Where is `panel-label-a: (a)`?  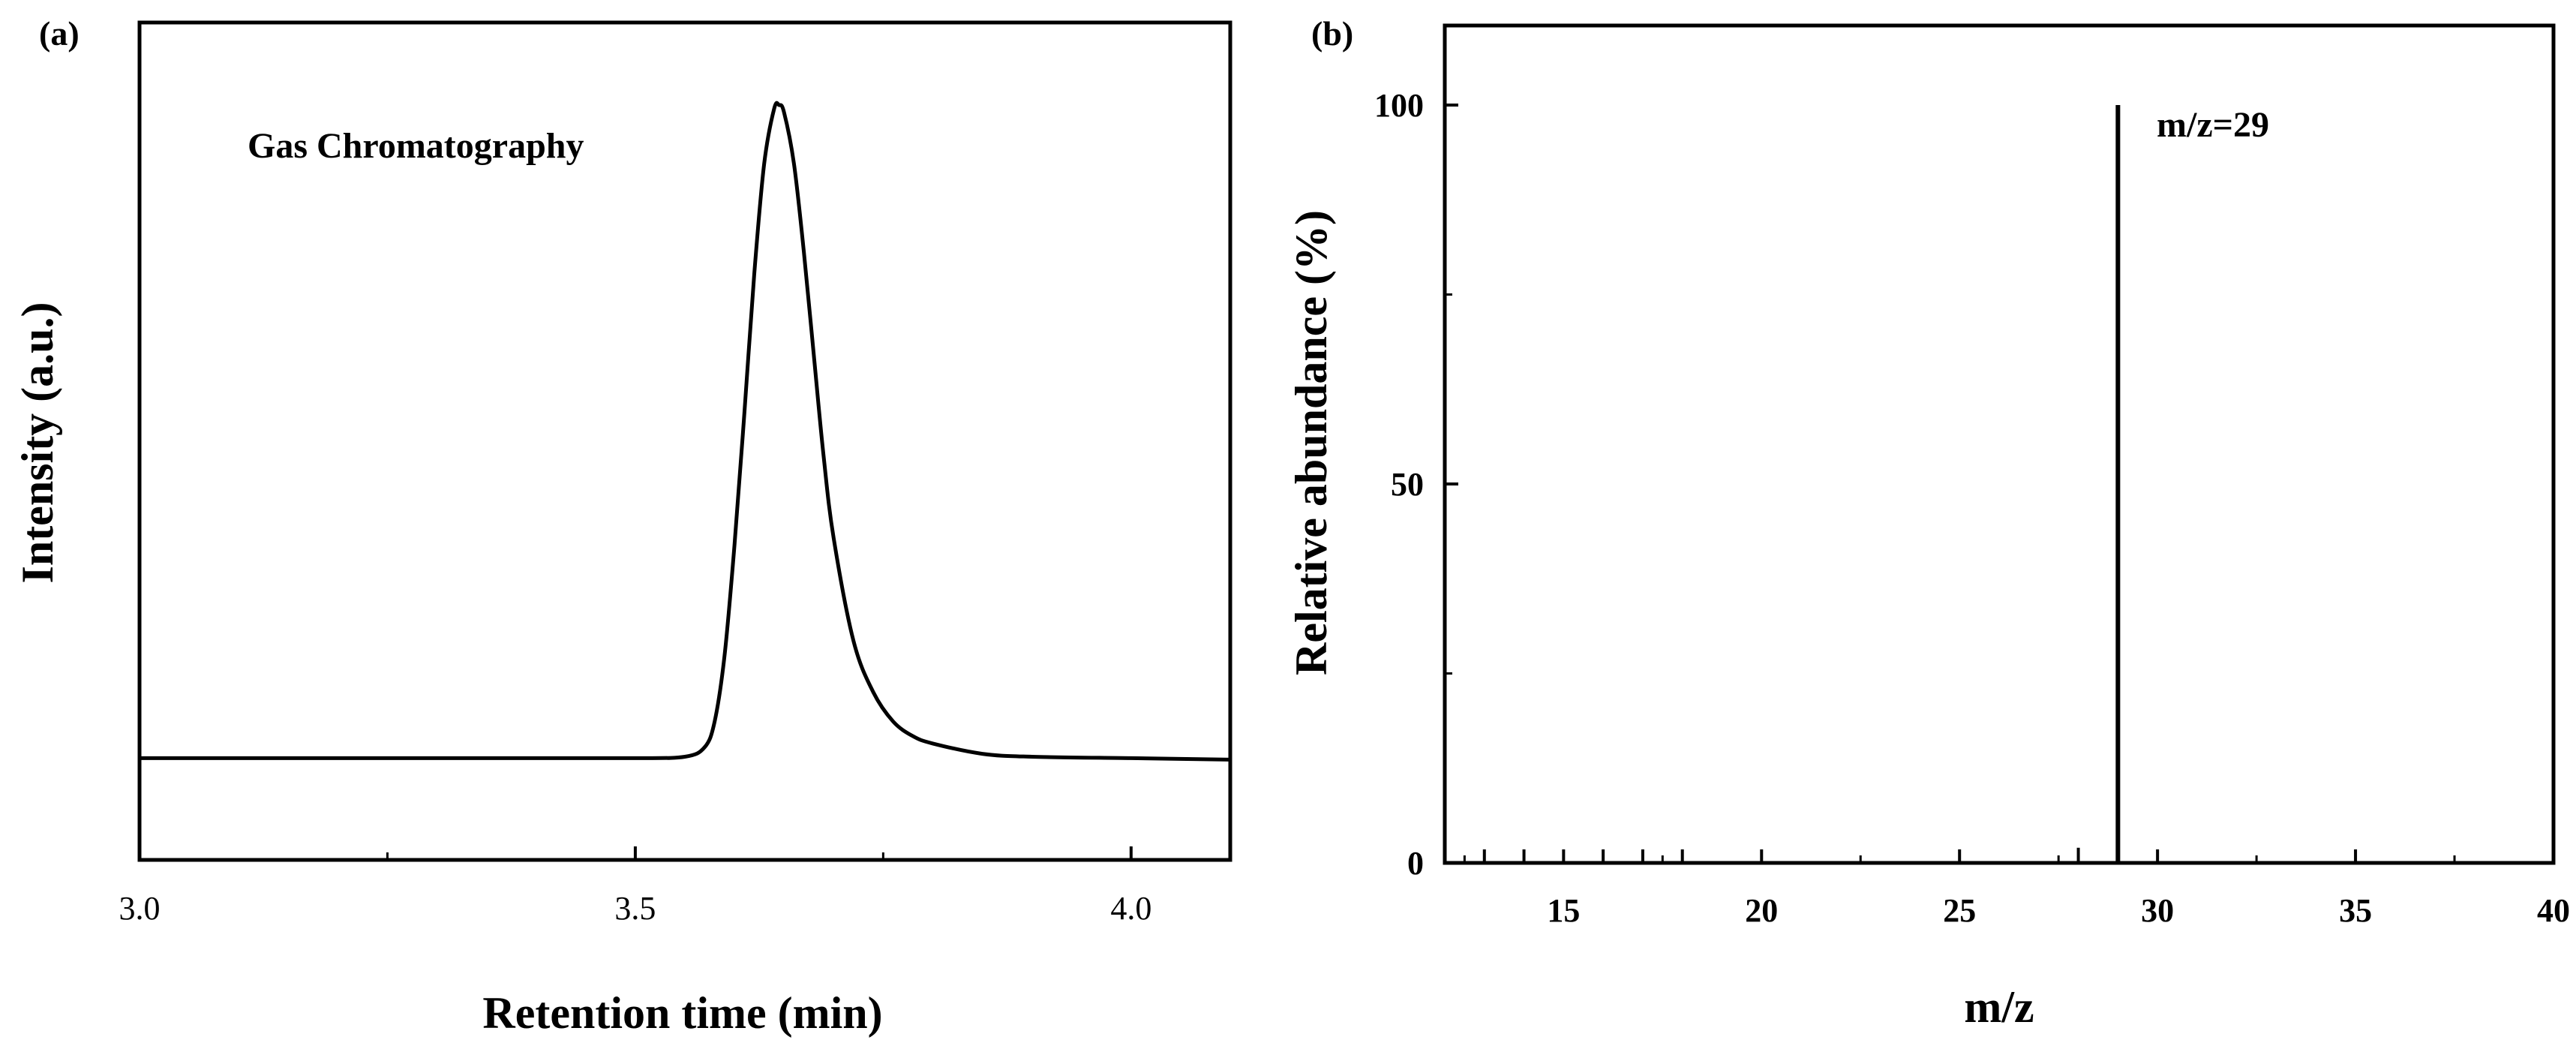
panel-label-a: (a) is located at coordinates (59, 33).